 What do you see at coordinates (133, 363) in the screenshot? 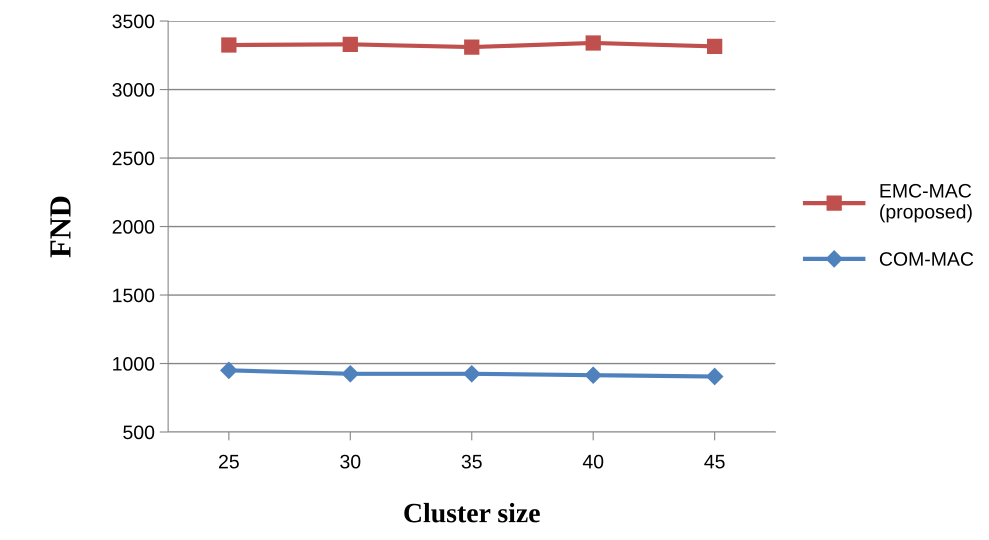
I see `y-tick-label: 1000` at bounding box center [133, 363].